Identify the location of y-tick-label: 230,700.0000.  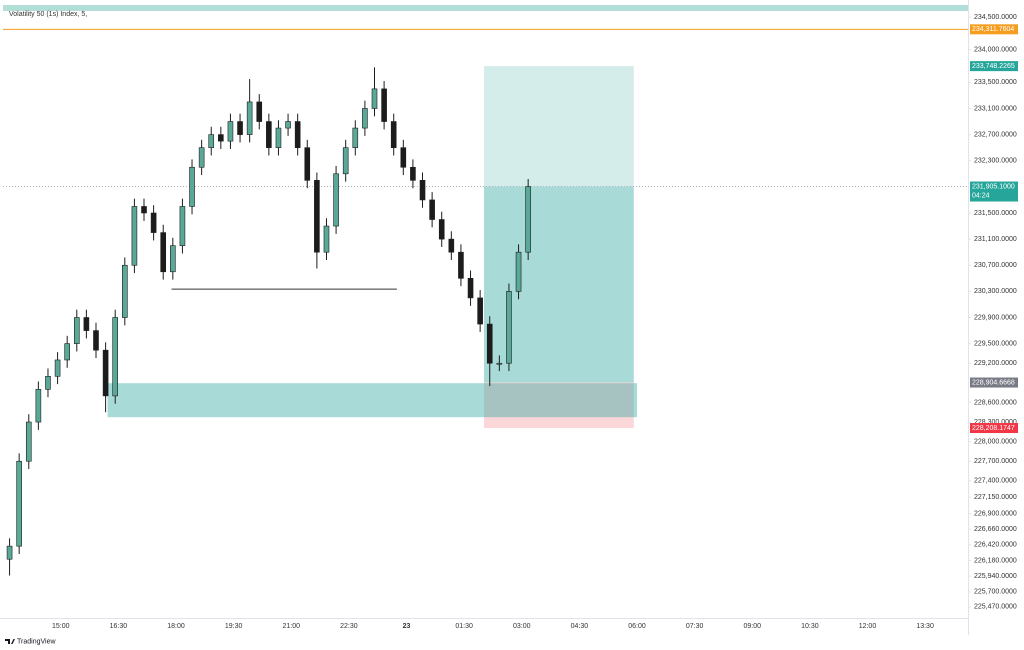
(995, 265).